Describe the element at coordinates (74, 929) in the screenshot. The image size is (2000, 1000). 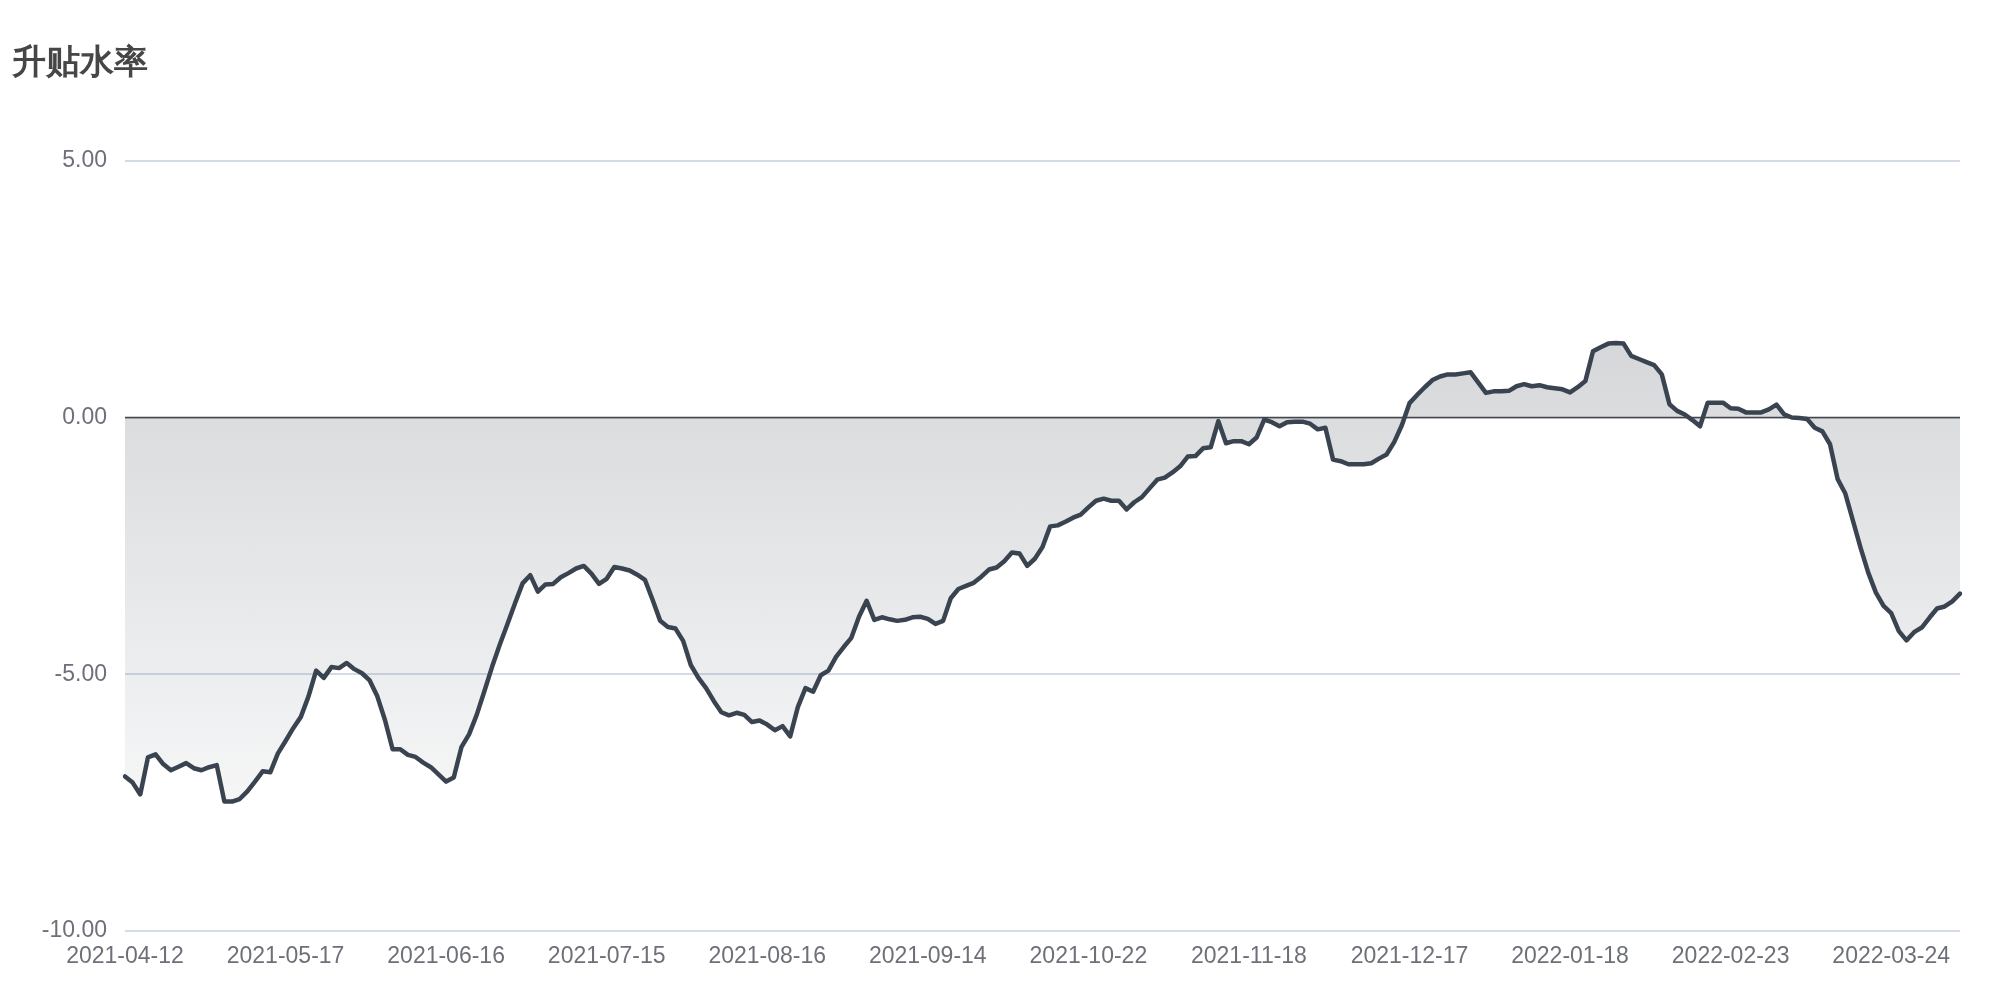
I see `y-tick-label: -10.00` at that location.